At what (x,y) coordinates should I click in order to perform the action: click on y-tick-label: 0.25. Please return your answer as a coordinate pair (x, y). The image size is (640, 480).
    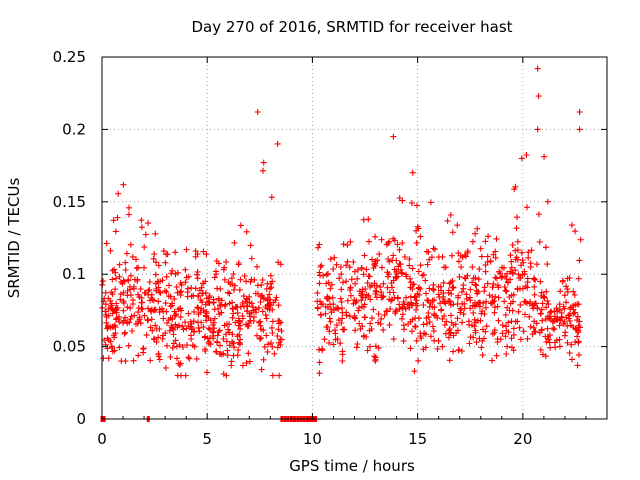
    Looking at the image, I should click on (69, 57).